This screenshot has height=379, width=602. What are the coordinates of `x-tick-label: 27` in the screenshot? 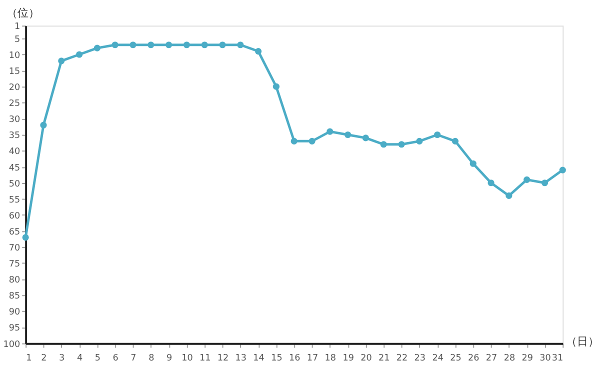 It's located at (492, 359).